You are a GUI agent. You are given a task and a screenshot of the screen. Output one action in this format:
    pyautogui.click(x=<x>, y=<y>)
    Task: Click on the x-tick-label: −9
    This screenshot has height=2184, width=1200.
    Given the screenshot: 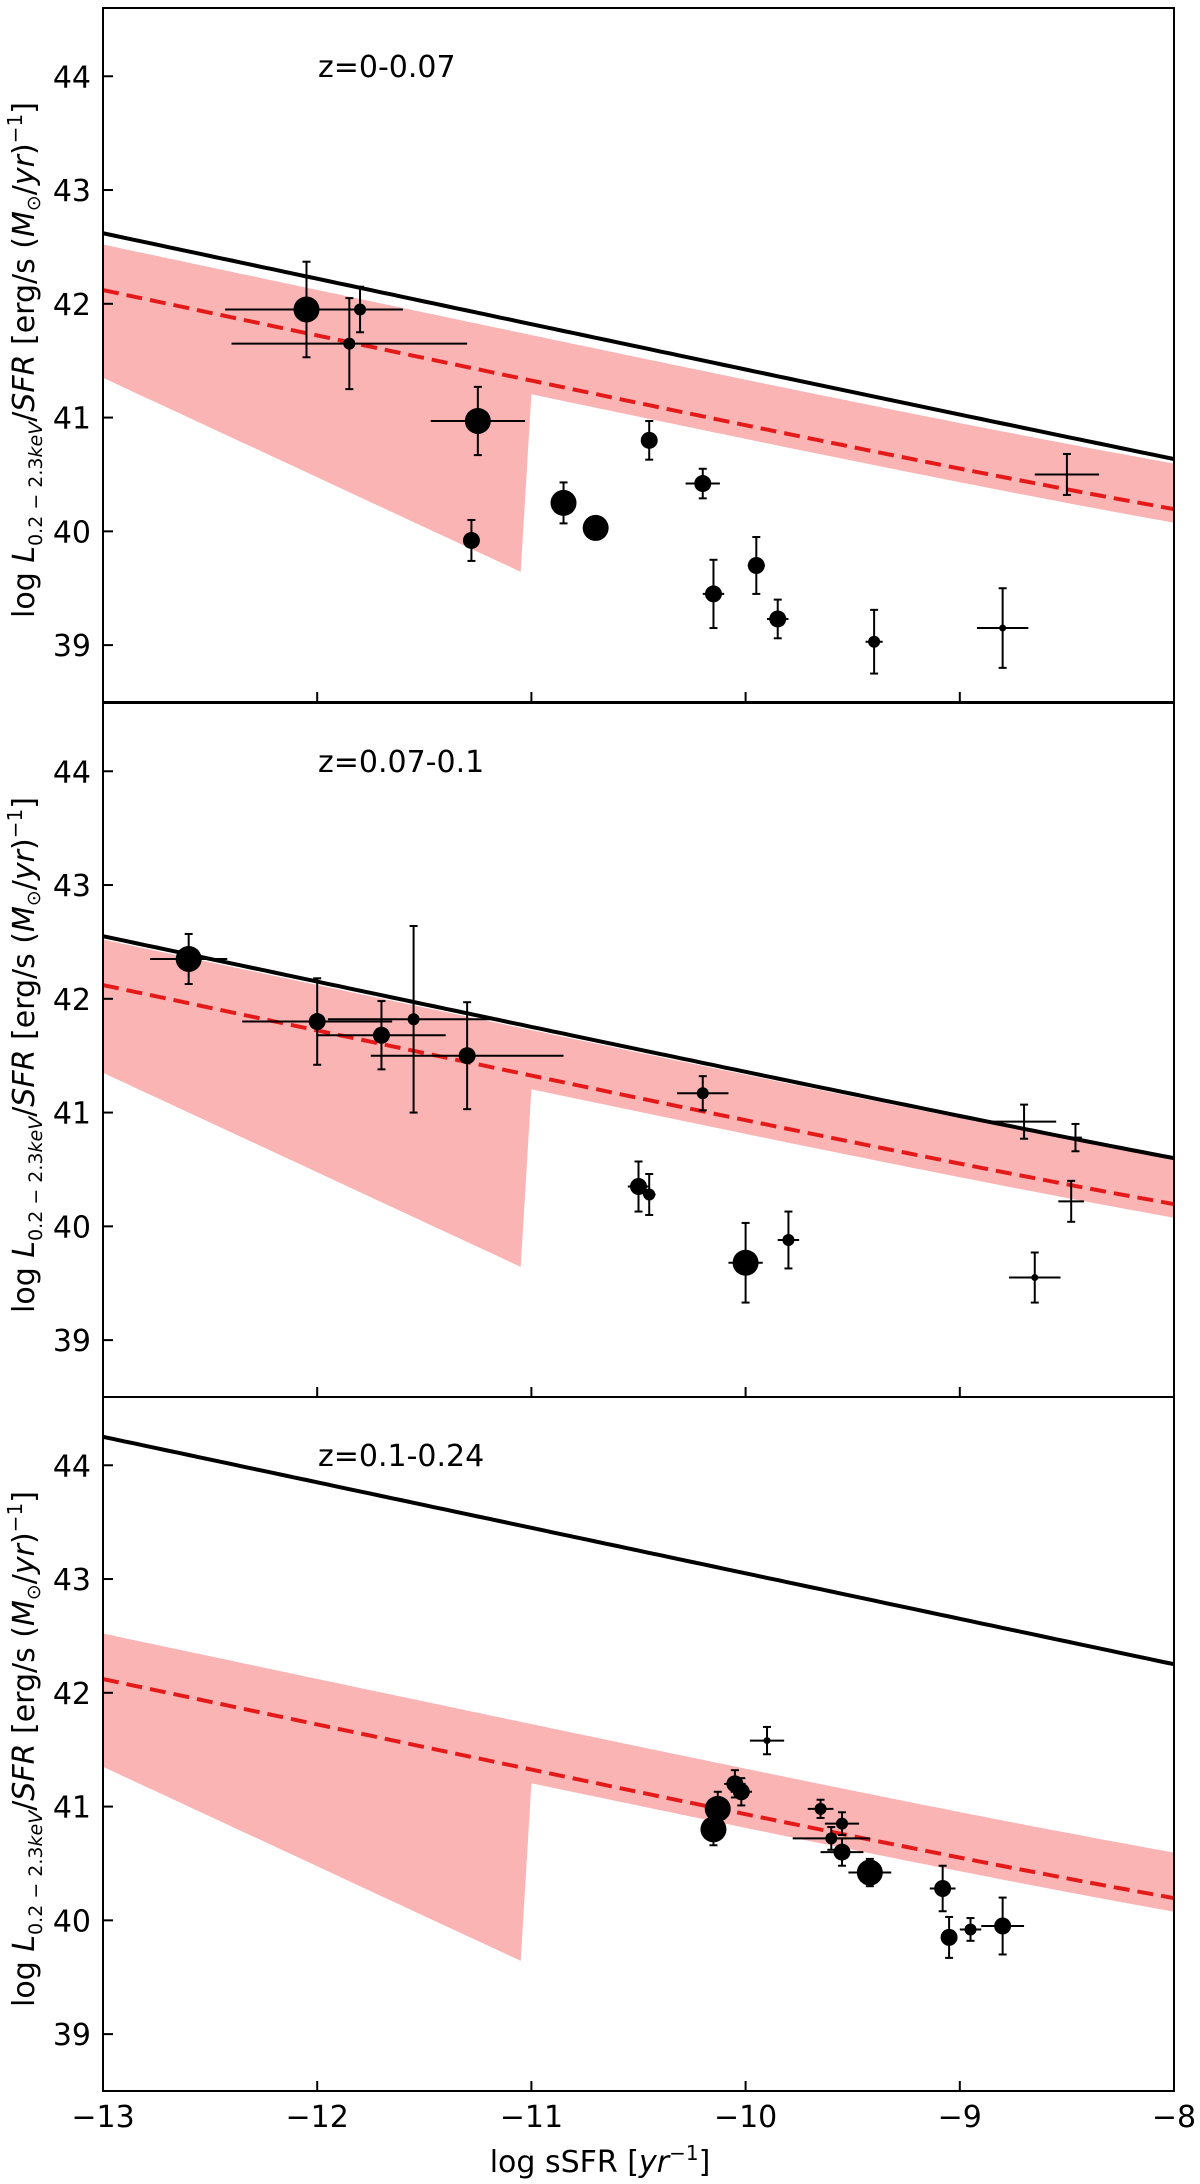 What is the action you would take?
    pyautogui.click(x=960, y=2117)
    